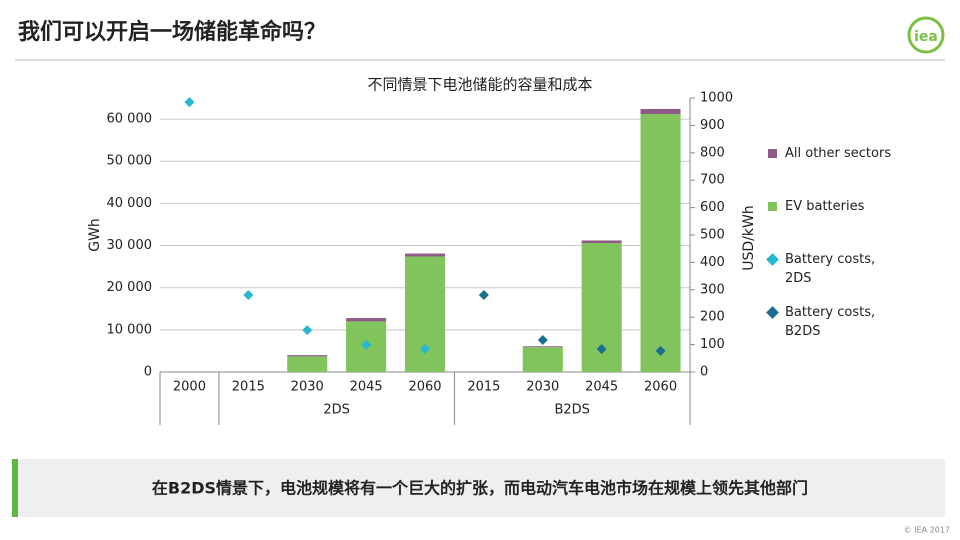 The height and width of the screenshot is (540, 960). I want to click on slide-title: 我们可以开启一场储能革命吗？, so click(172, 32).